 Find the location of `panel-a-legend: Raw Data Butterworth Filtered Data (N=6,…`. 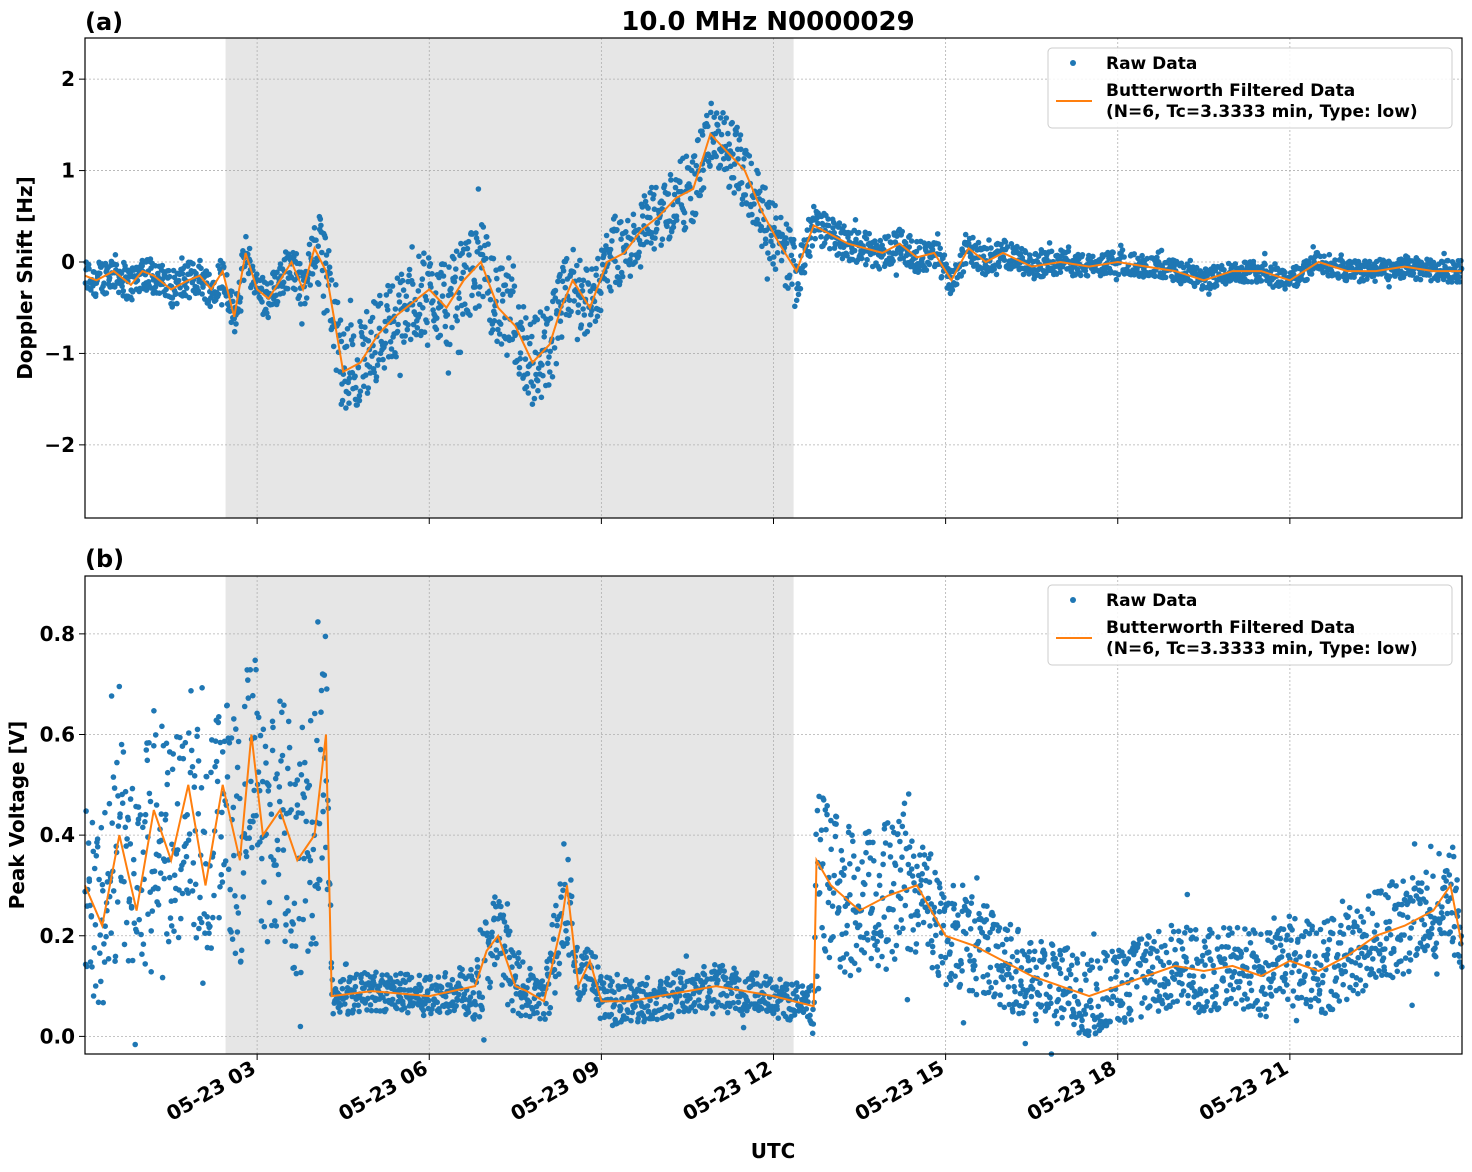

panel-a-legend: Raw Data Butterworth Filtered Data (N=6,… is located at coordinates (1250, 88).